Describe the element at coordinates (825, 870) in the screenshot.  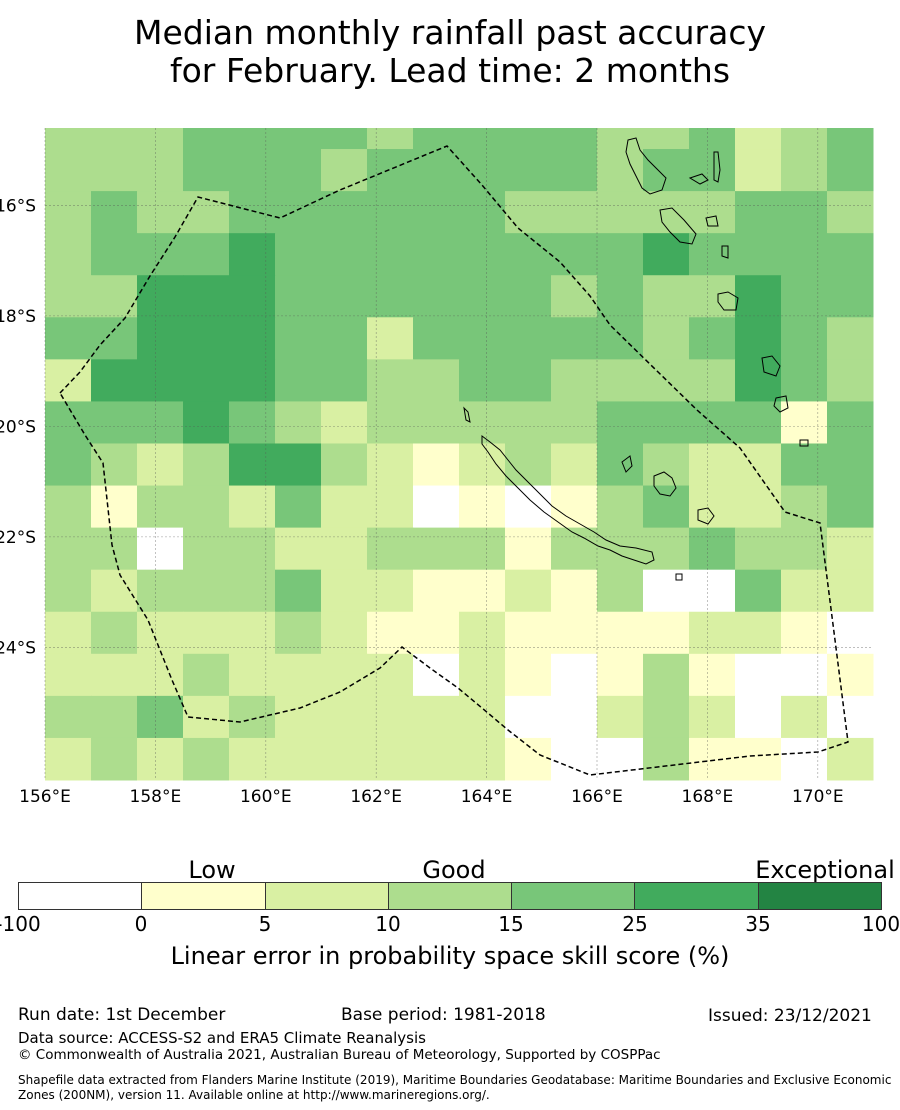
I see `colorbar-category-exceptional: Exceptional` at that location.